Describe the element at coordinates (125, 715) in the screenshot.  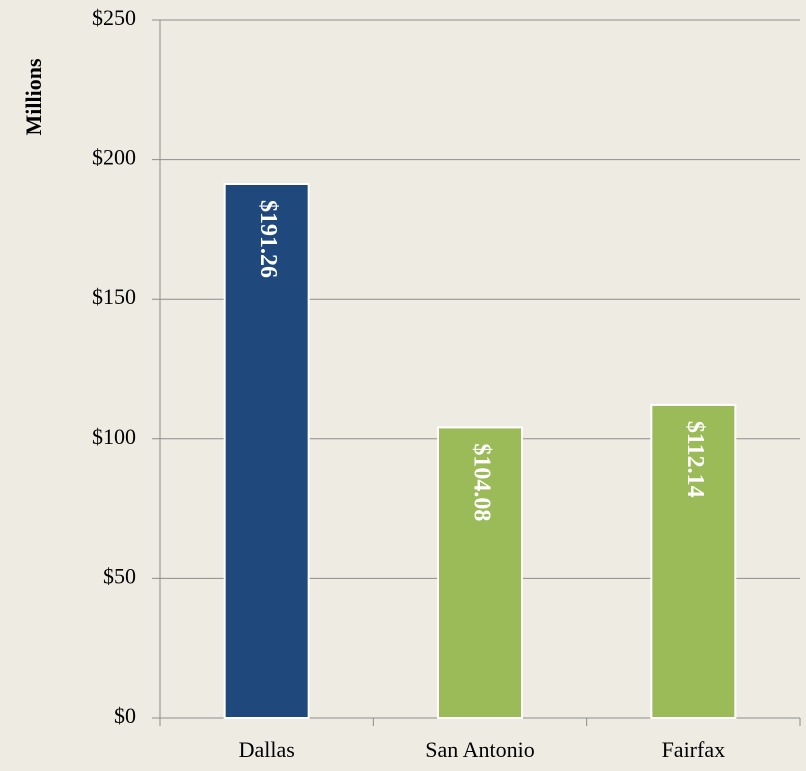
I see `y-tick-label: $0` at that location.